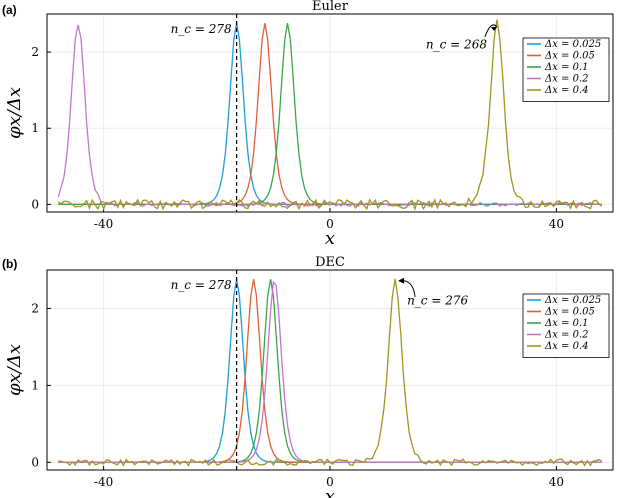 The width and height of the screenshot is (627, 498). What do you see at coordinates (330, 7) in the screenshot?
I see `chart-title: Euler` at bounding box center [330, 7].